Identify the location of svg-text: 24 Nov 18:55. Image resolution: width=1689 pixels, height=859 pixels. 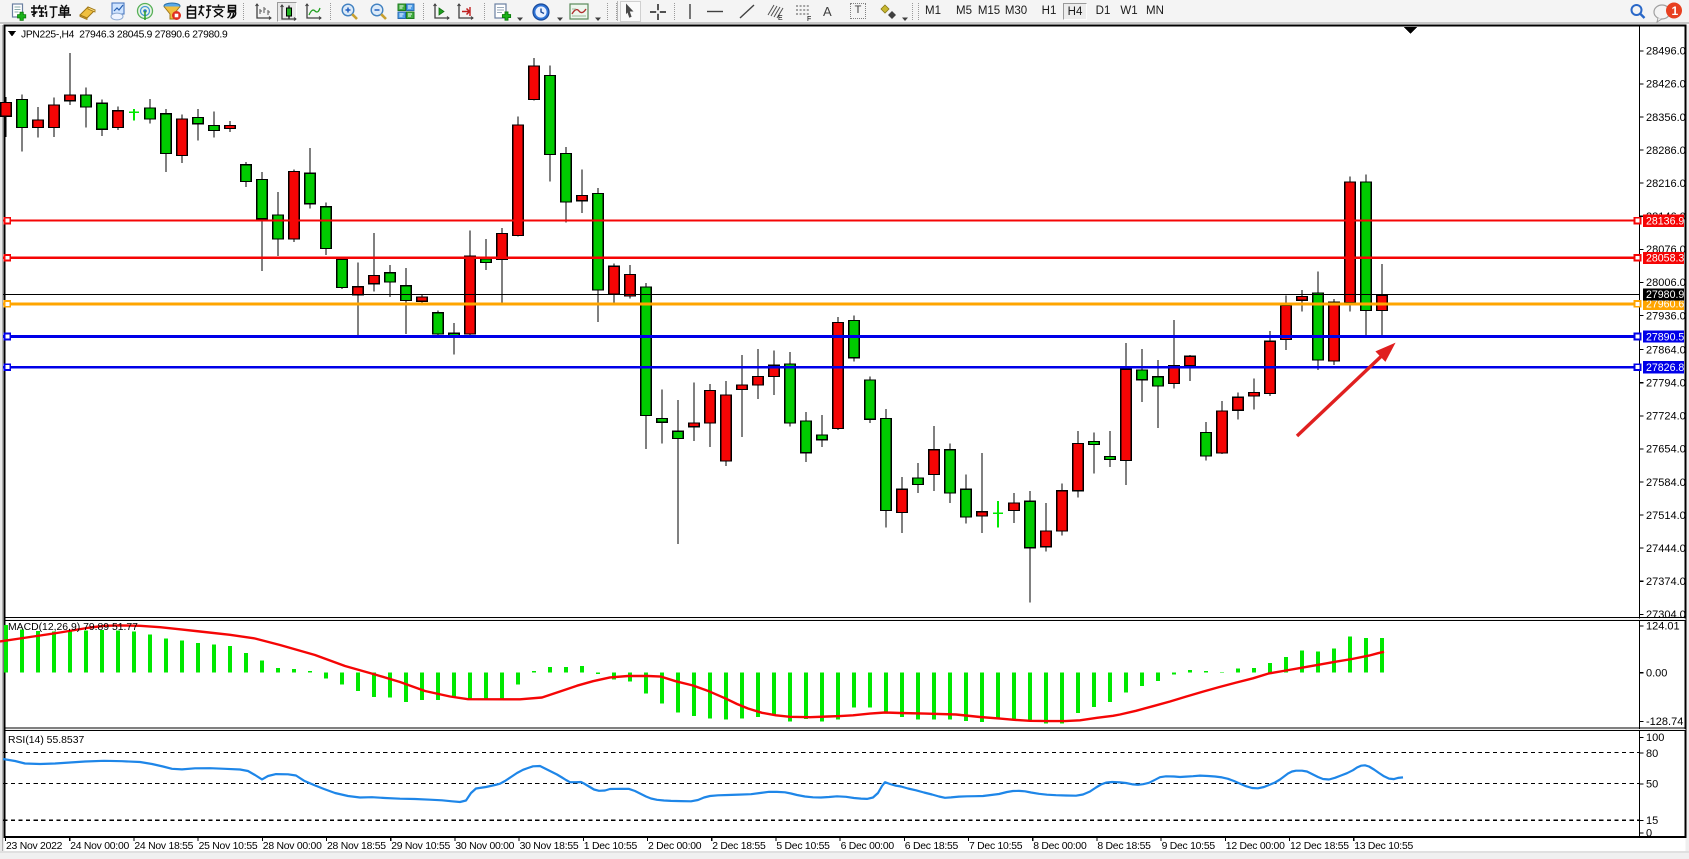
(163, 846).